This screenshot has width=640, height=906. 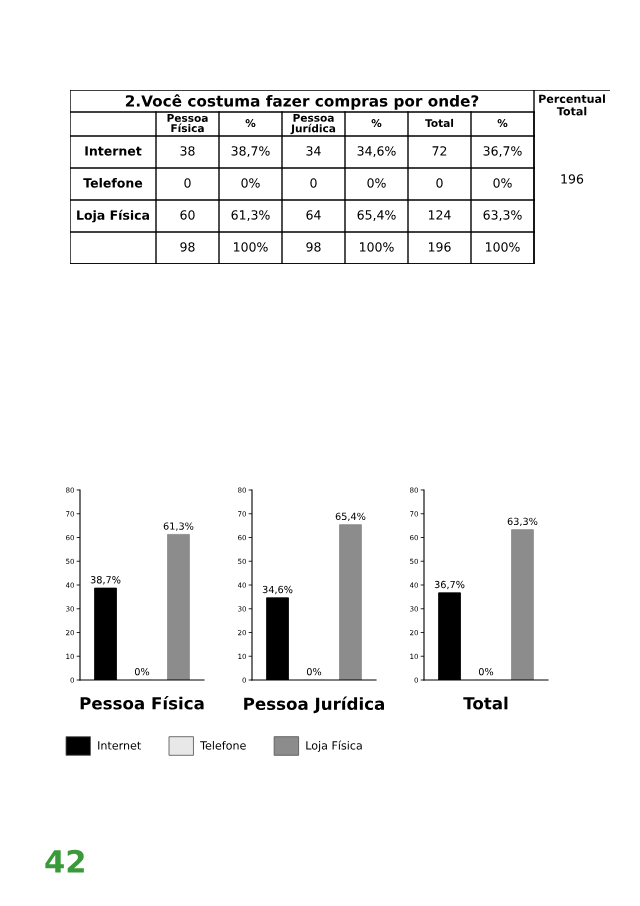 I want to click on text: 42, so click(x=64, y=861).